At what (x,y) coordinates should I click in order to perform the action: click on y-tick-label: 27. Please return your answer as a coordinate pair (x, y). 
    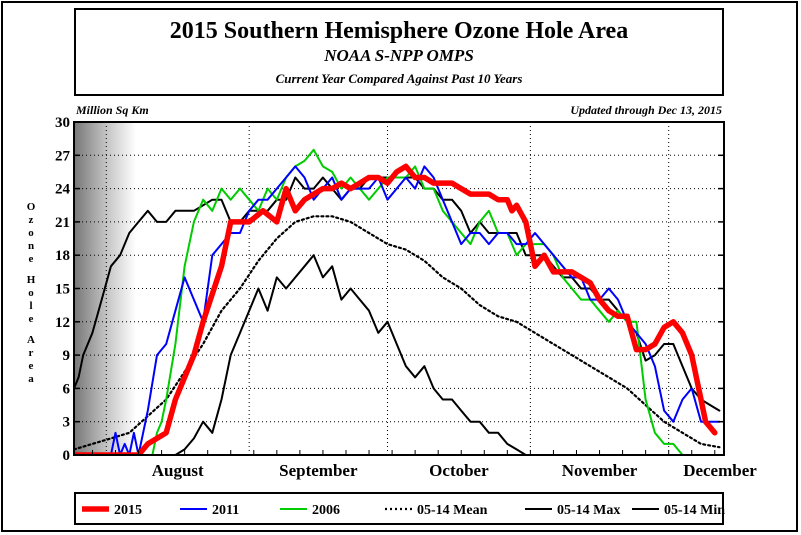
    Looking at the image, I should click on (63, 156).